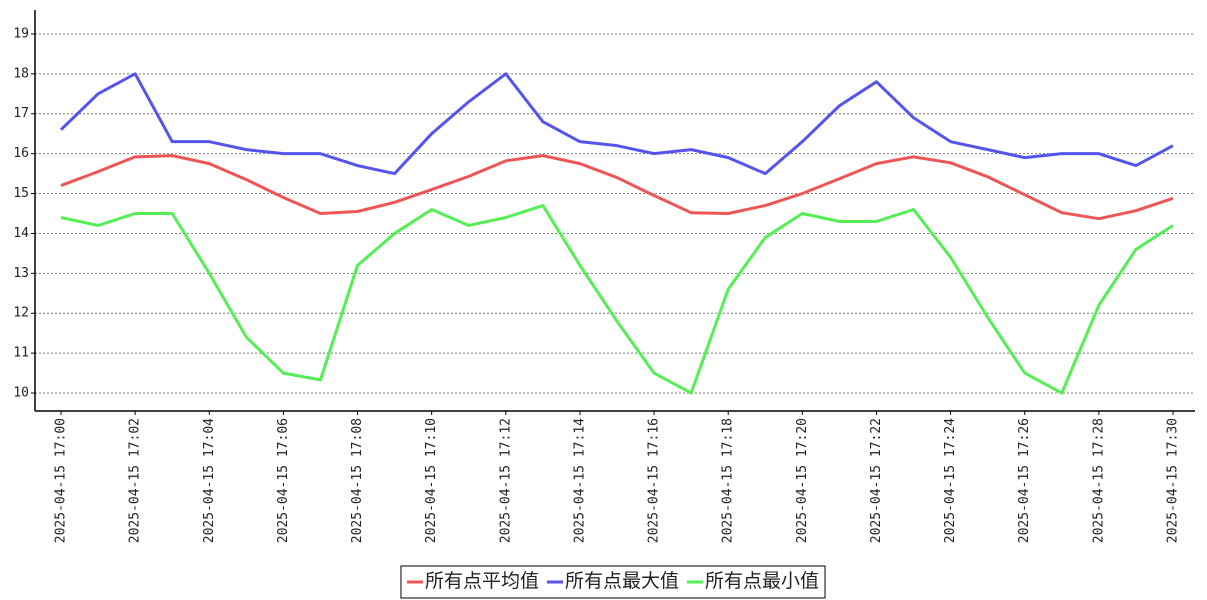 The image size is (1207, 600). What do you see at coordinates (622, 581) in the screenshot?
I see `legend-label: 所有点最大值` at bounding box center [622, 581].